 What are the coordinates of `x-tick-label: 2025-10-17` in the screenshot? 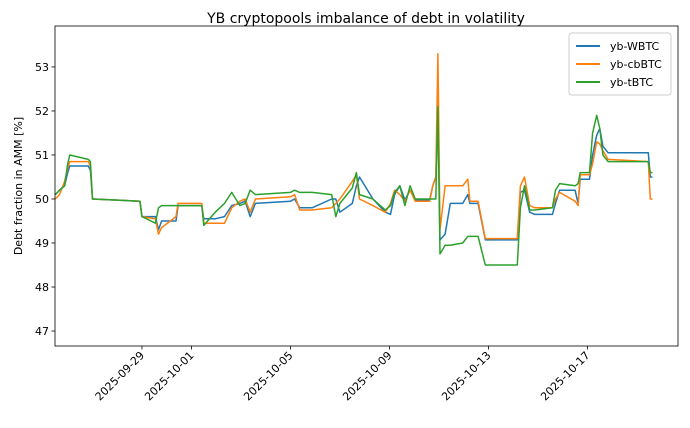 It's located at (565, 376).